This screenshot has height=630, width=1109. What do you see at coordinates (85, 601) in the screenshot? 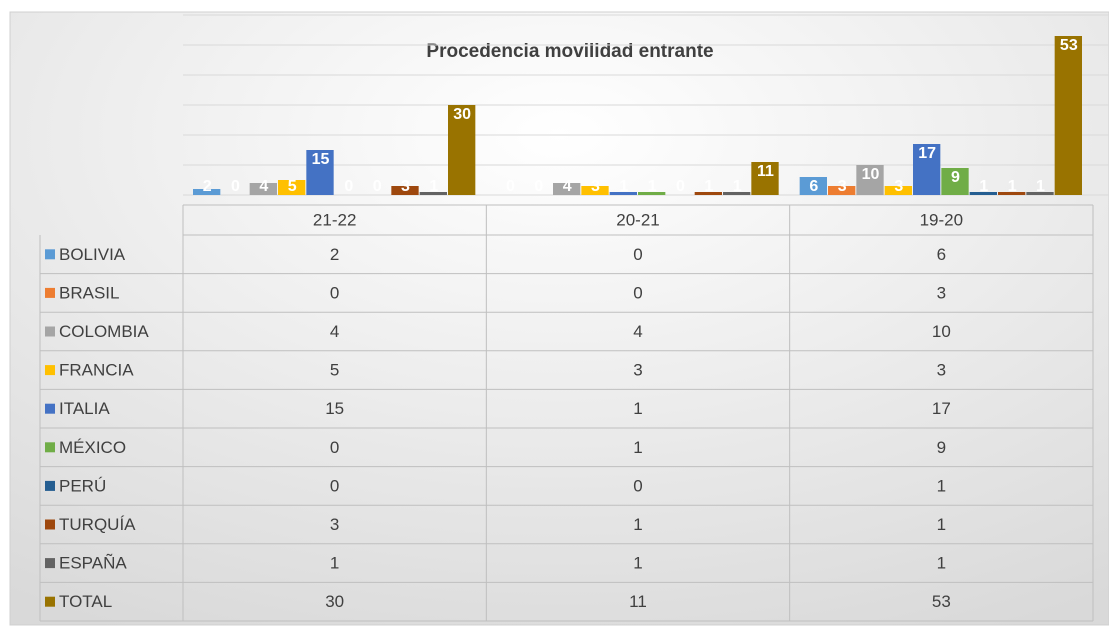
I see `legend-label: TOTAL` at bounding box center [85, 601].